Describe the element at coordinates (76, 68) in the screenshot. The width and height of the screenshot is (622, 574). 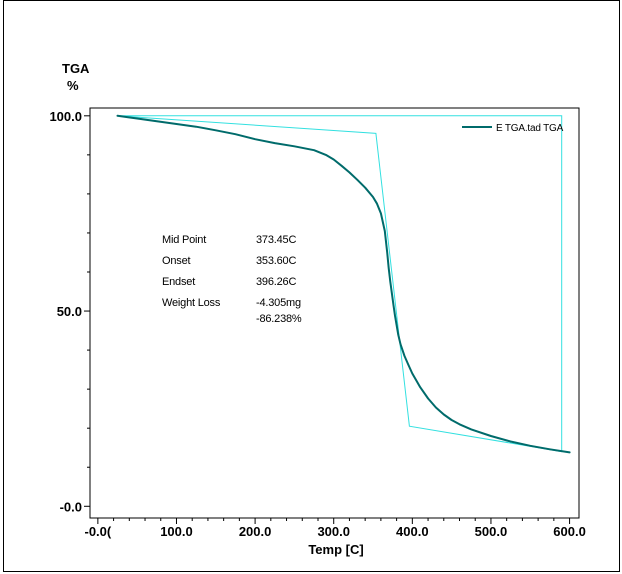
I see `y-axis-title: TGA` at that location.